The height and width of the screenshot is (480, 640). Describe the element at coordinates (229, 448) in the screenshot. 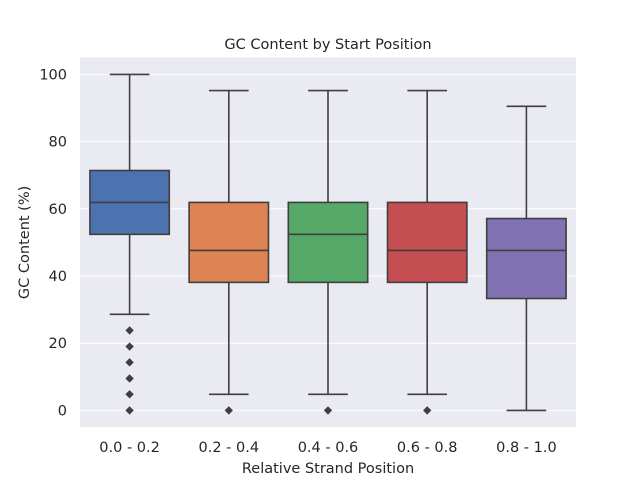

I see `x-tick-label: 0.2 - 0.4` at that location.